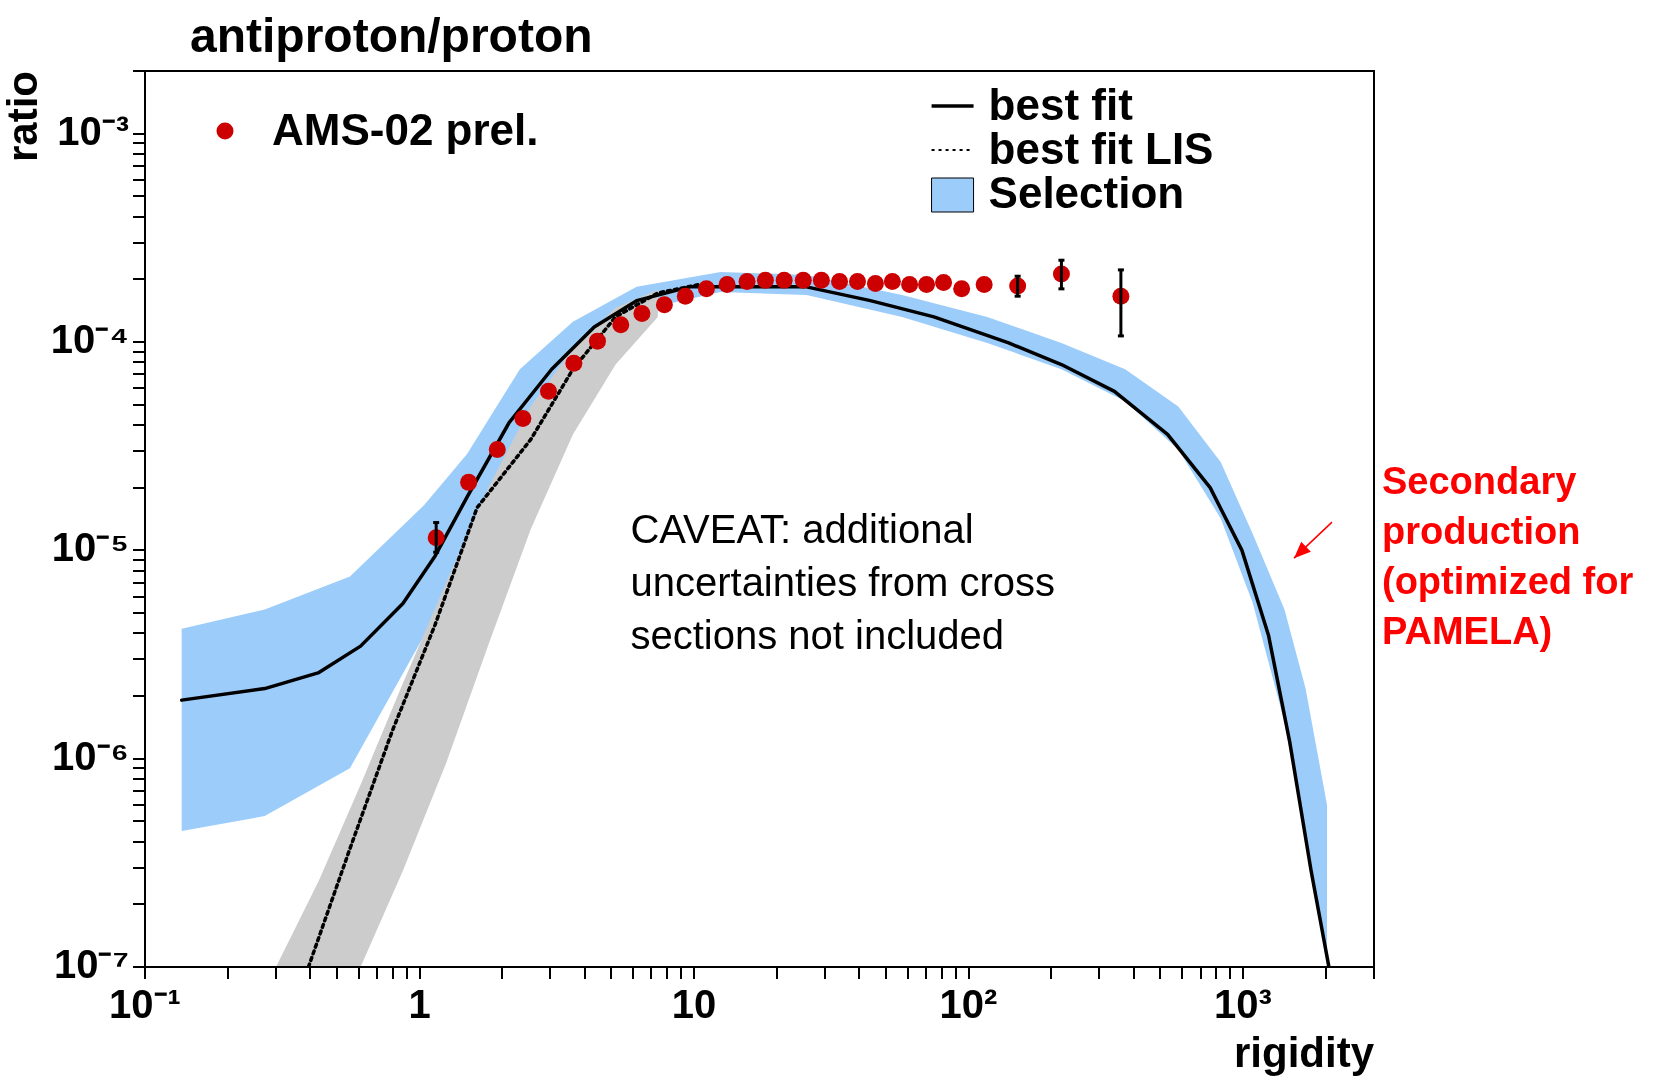 The width and height of the screenshot is (1662, 1081). I want to click on y-tick-label: 10⁻⁶, so click(90, 755).